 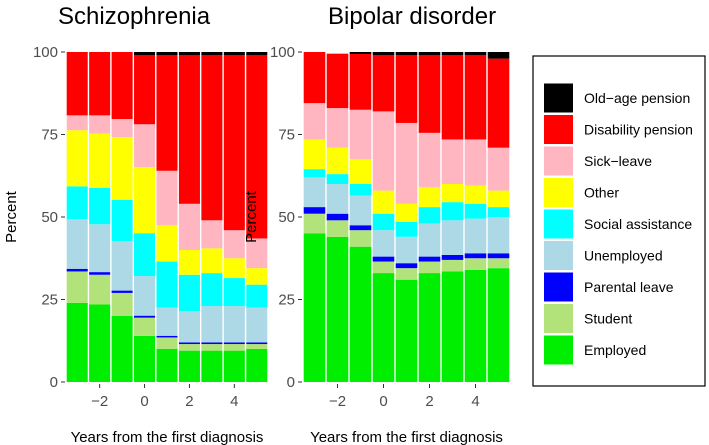 I want to click on legend-label: Disability pension, so click(x=638, y=130).